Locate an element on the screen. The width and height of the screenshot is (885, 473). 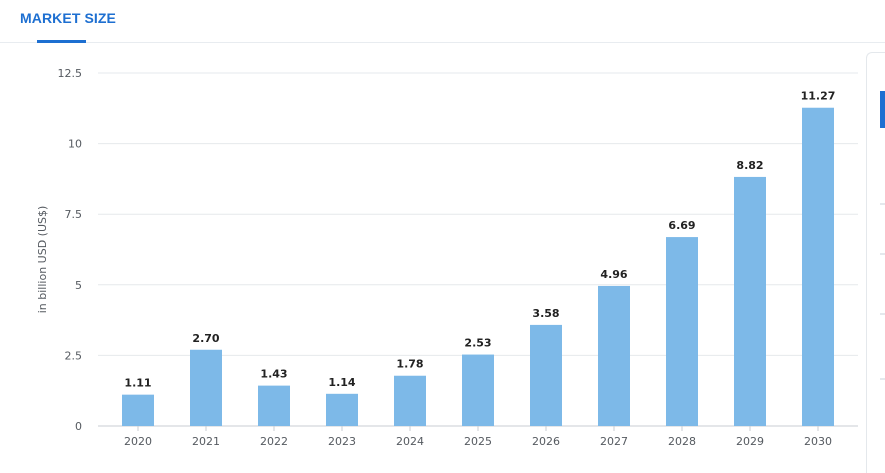
y-tick-label: 2.5 is located at coordinates (74, 355).